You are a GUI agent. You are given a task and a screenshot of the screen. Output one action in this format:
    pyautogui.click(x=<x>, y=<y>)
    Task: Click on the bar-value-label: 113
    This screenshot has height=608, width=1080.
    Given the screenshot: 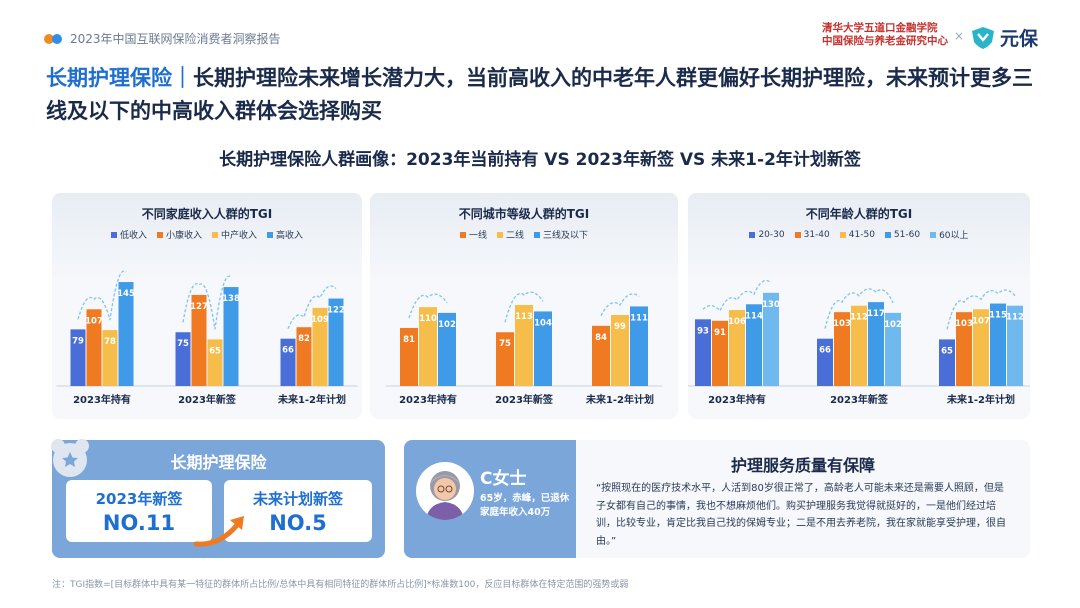 What is the action you would take?
    pyautogui.click(x=524, y=317)
    